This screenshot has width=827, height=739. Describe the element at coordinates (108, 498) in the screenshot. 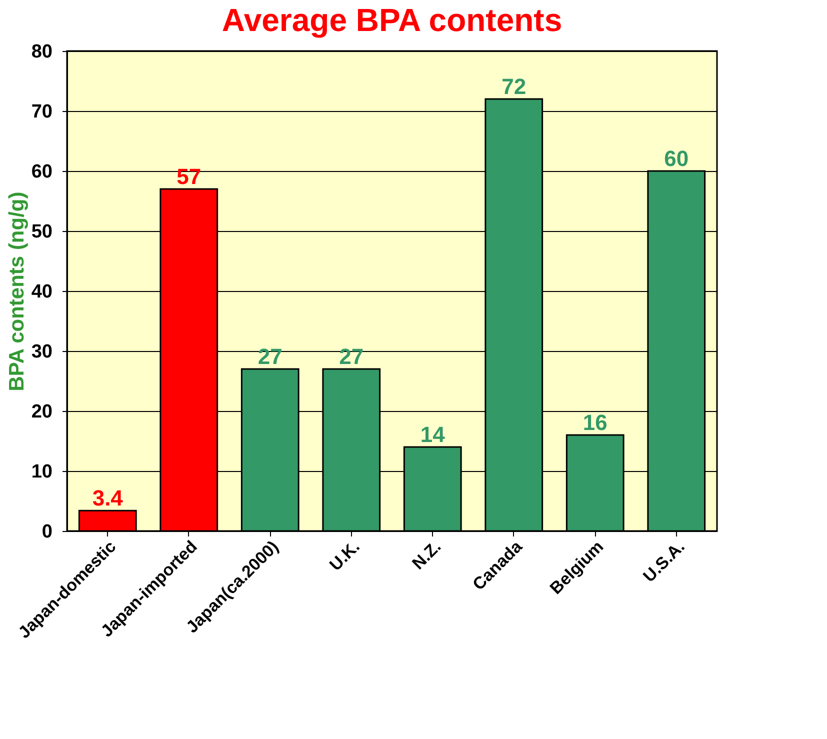

I see `data-label: 3.4` at that location.